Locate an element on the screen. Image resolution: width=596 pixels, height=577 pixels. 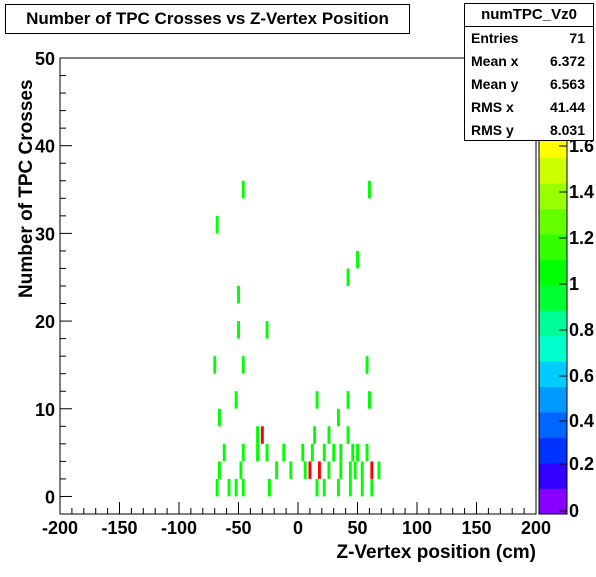
stats-label: RMS x is located at coordinates (492, 107).